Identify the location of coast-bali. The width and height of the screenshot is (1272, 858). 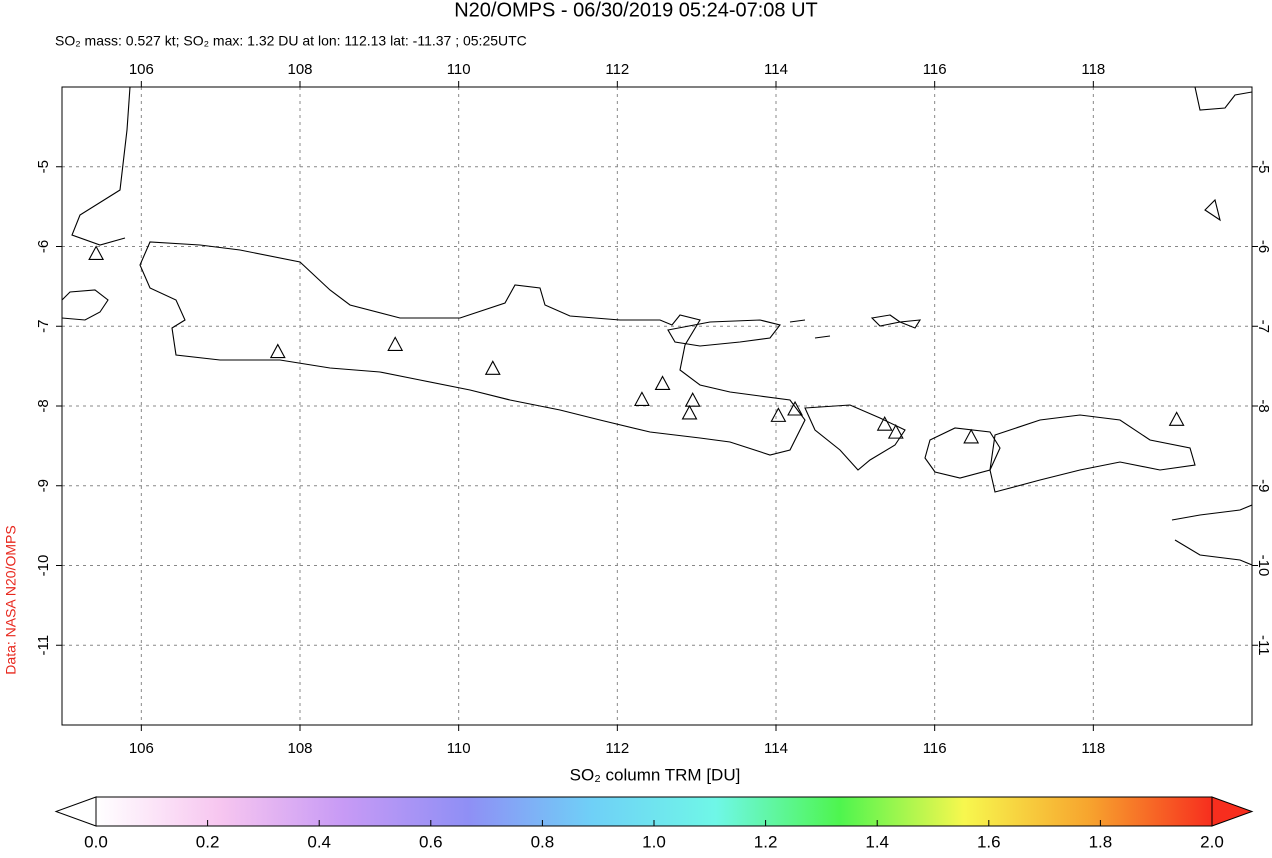
(855, 437).